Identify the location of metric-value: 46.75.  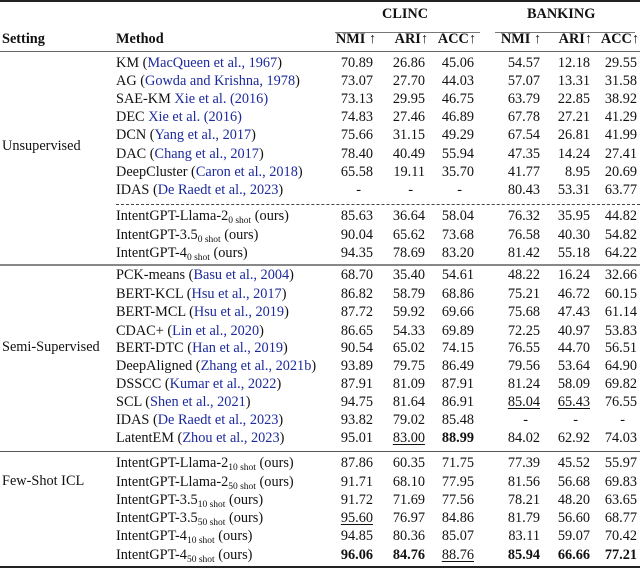
(457, 99).